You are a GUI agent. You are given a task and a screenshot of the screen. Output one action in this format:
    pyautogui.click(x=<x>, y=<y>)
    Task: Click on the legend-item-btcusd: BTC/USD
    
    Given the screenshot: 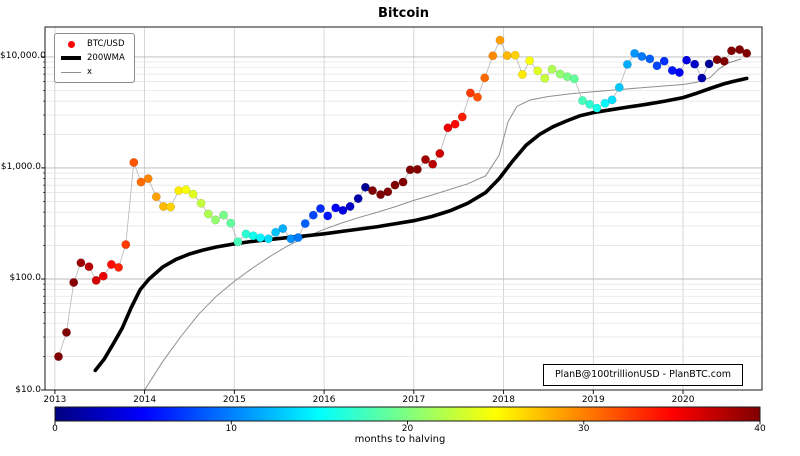 What is the action you would take?
    pyautogui.click(x=93, y=44)
    